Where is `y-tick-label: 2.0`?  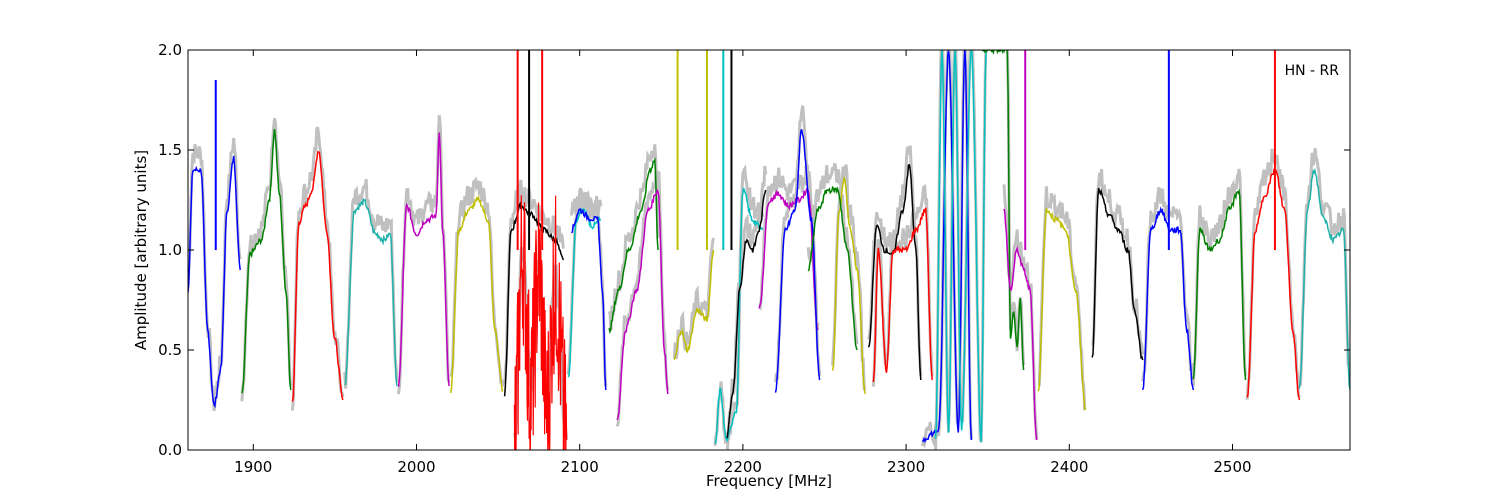
y-tick-label: 2.0 is located at coordinates (170, 50).